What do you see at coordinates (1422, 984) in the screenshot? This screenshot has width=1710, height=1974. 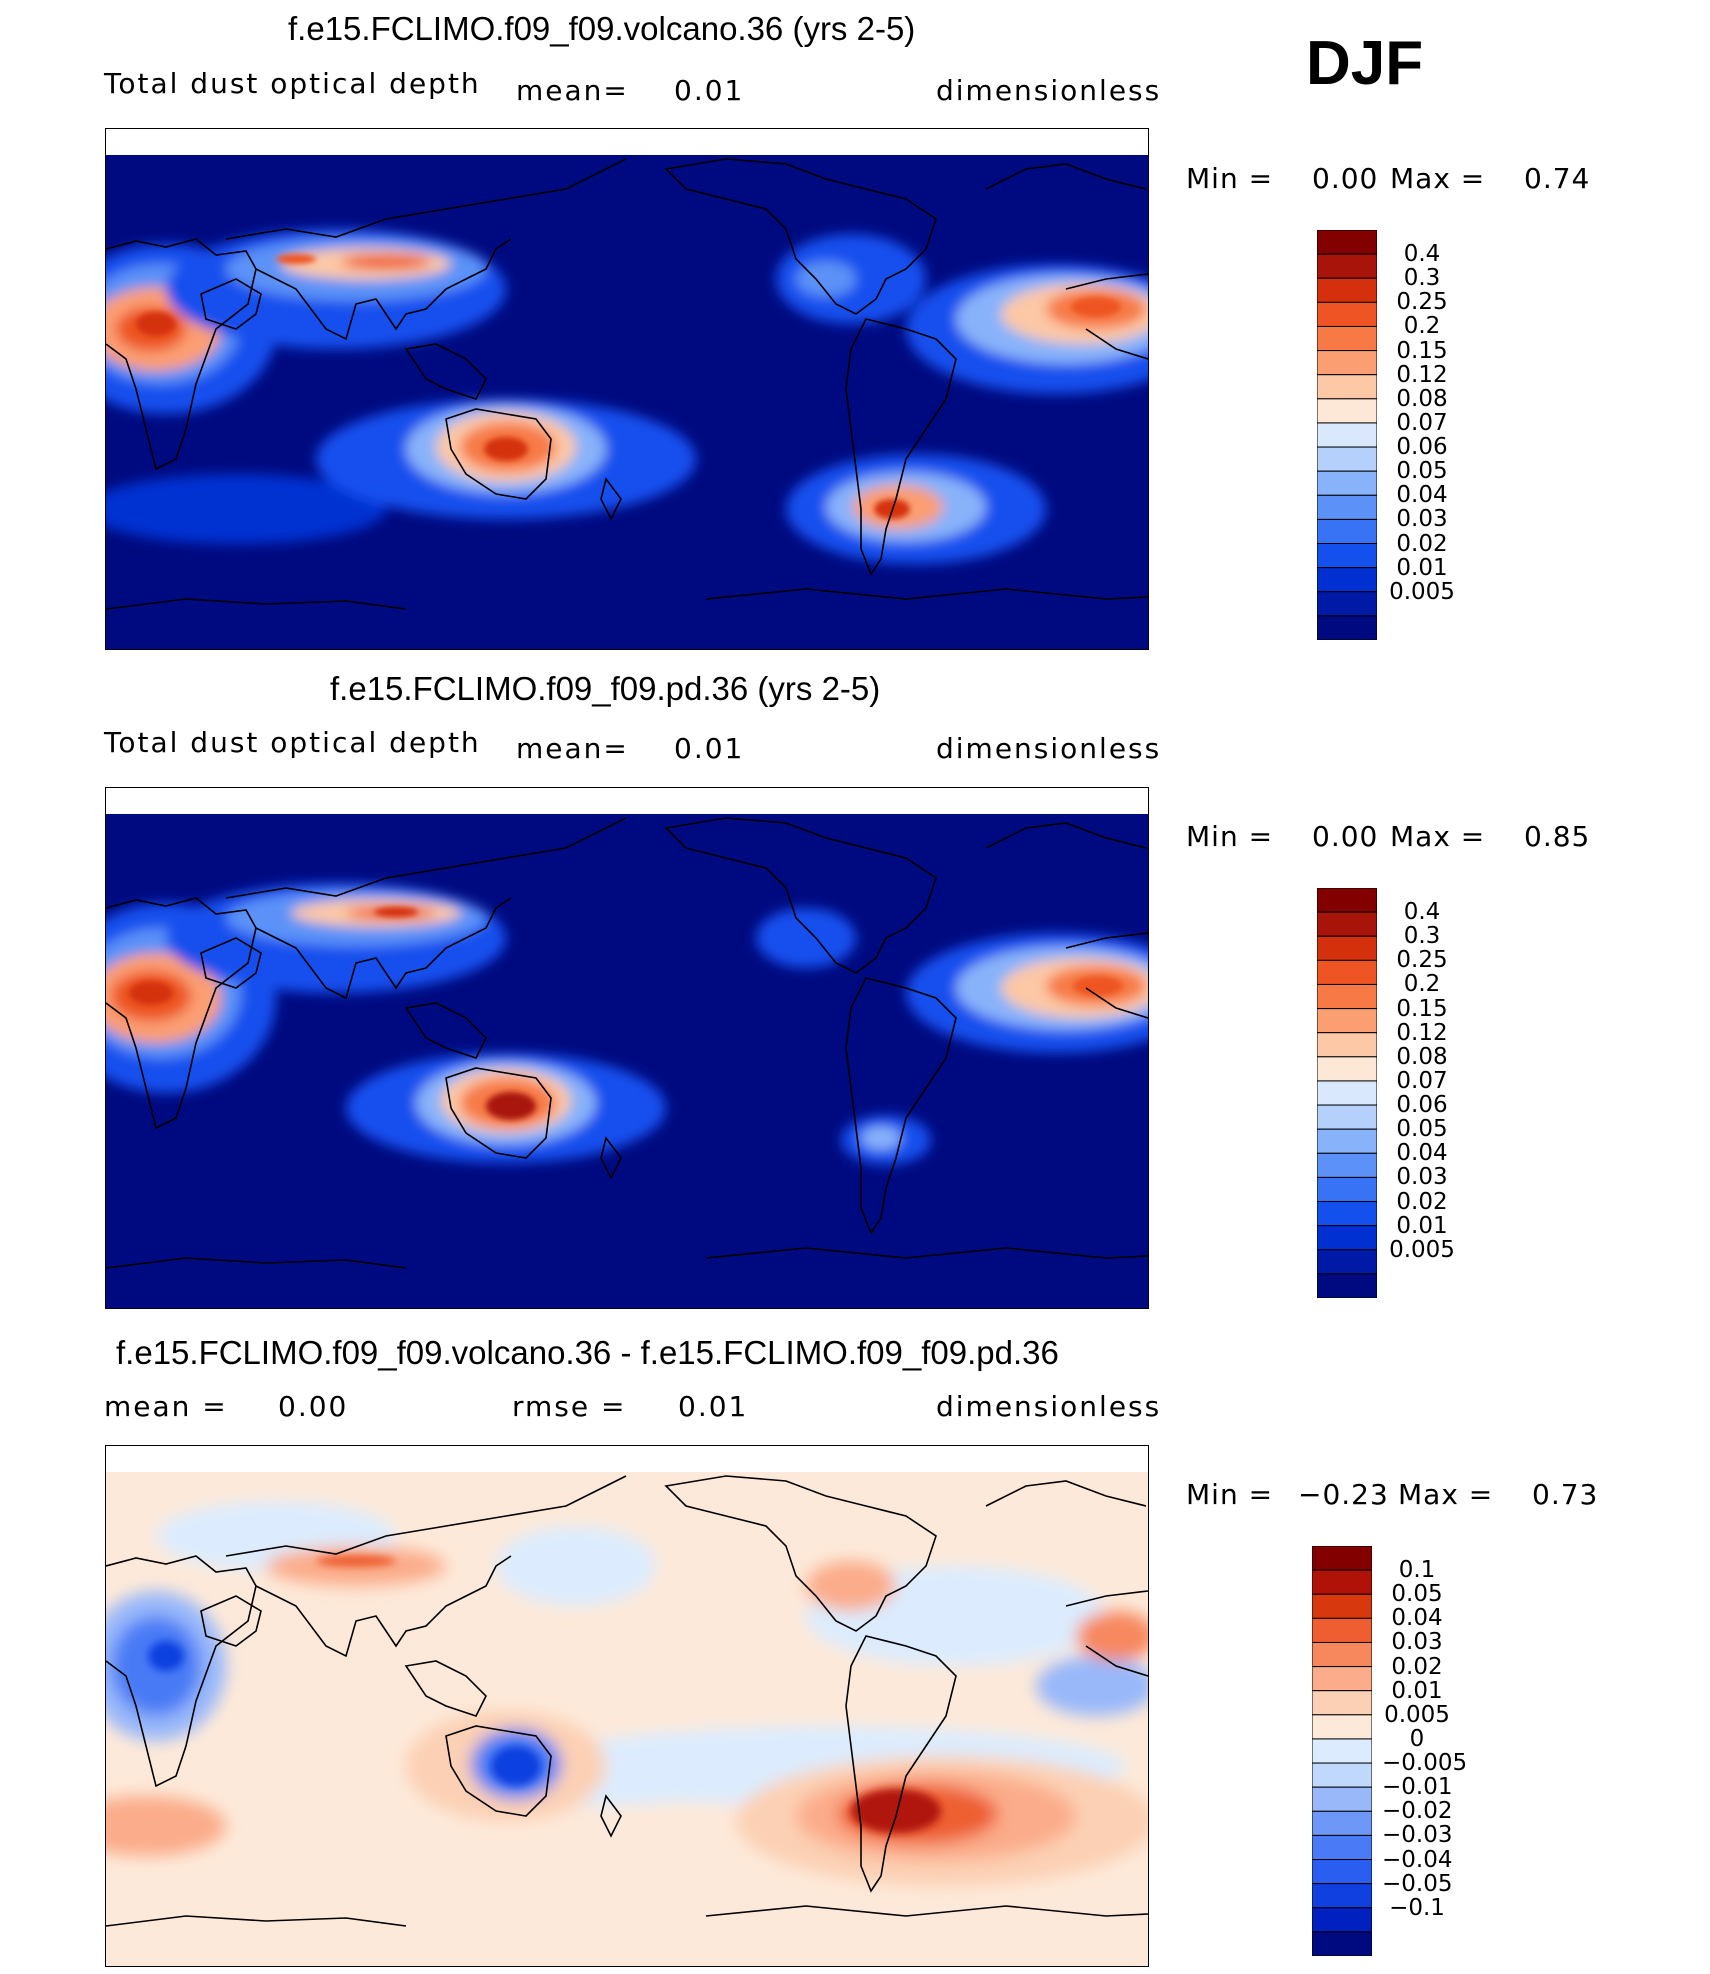 I see `colorbar-tick-label: 0.2` at bounding box center [1422, 984].